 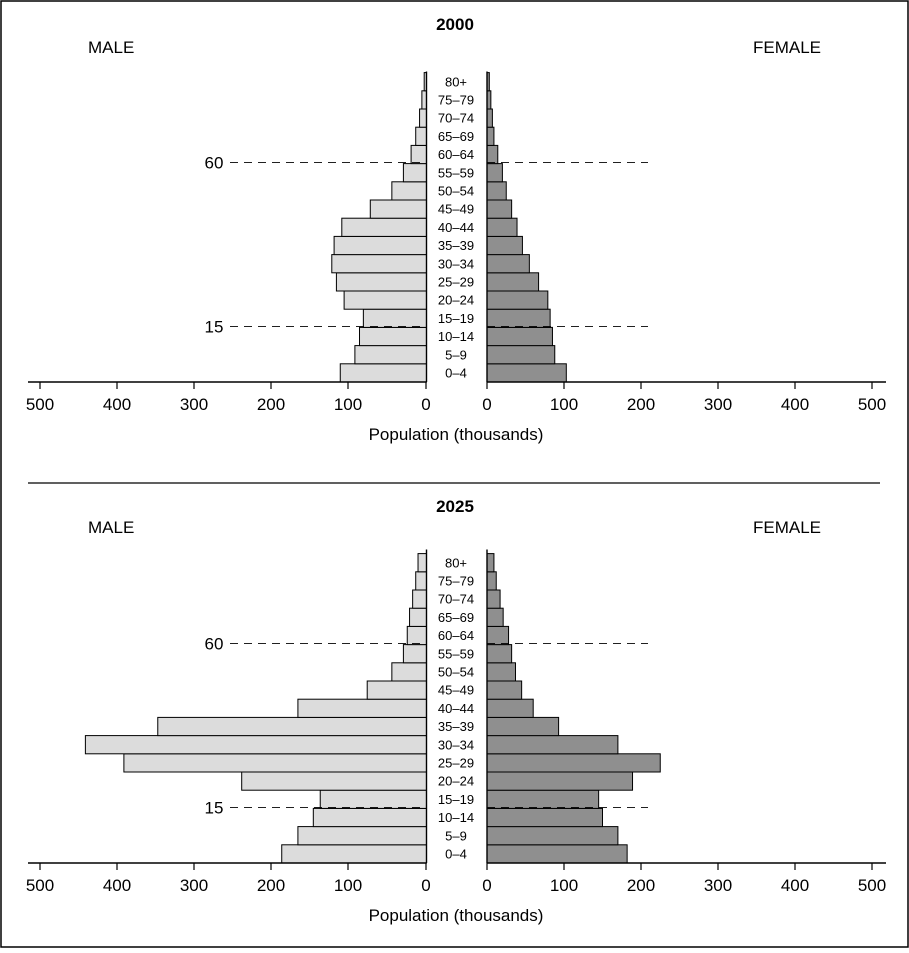 I want to click on panel-2000-male-bar-40–44, so click(x=384, y=227).